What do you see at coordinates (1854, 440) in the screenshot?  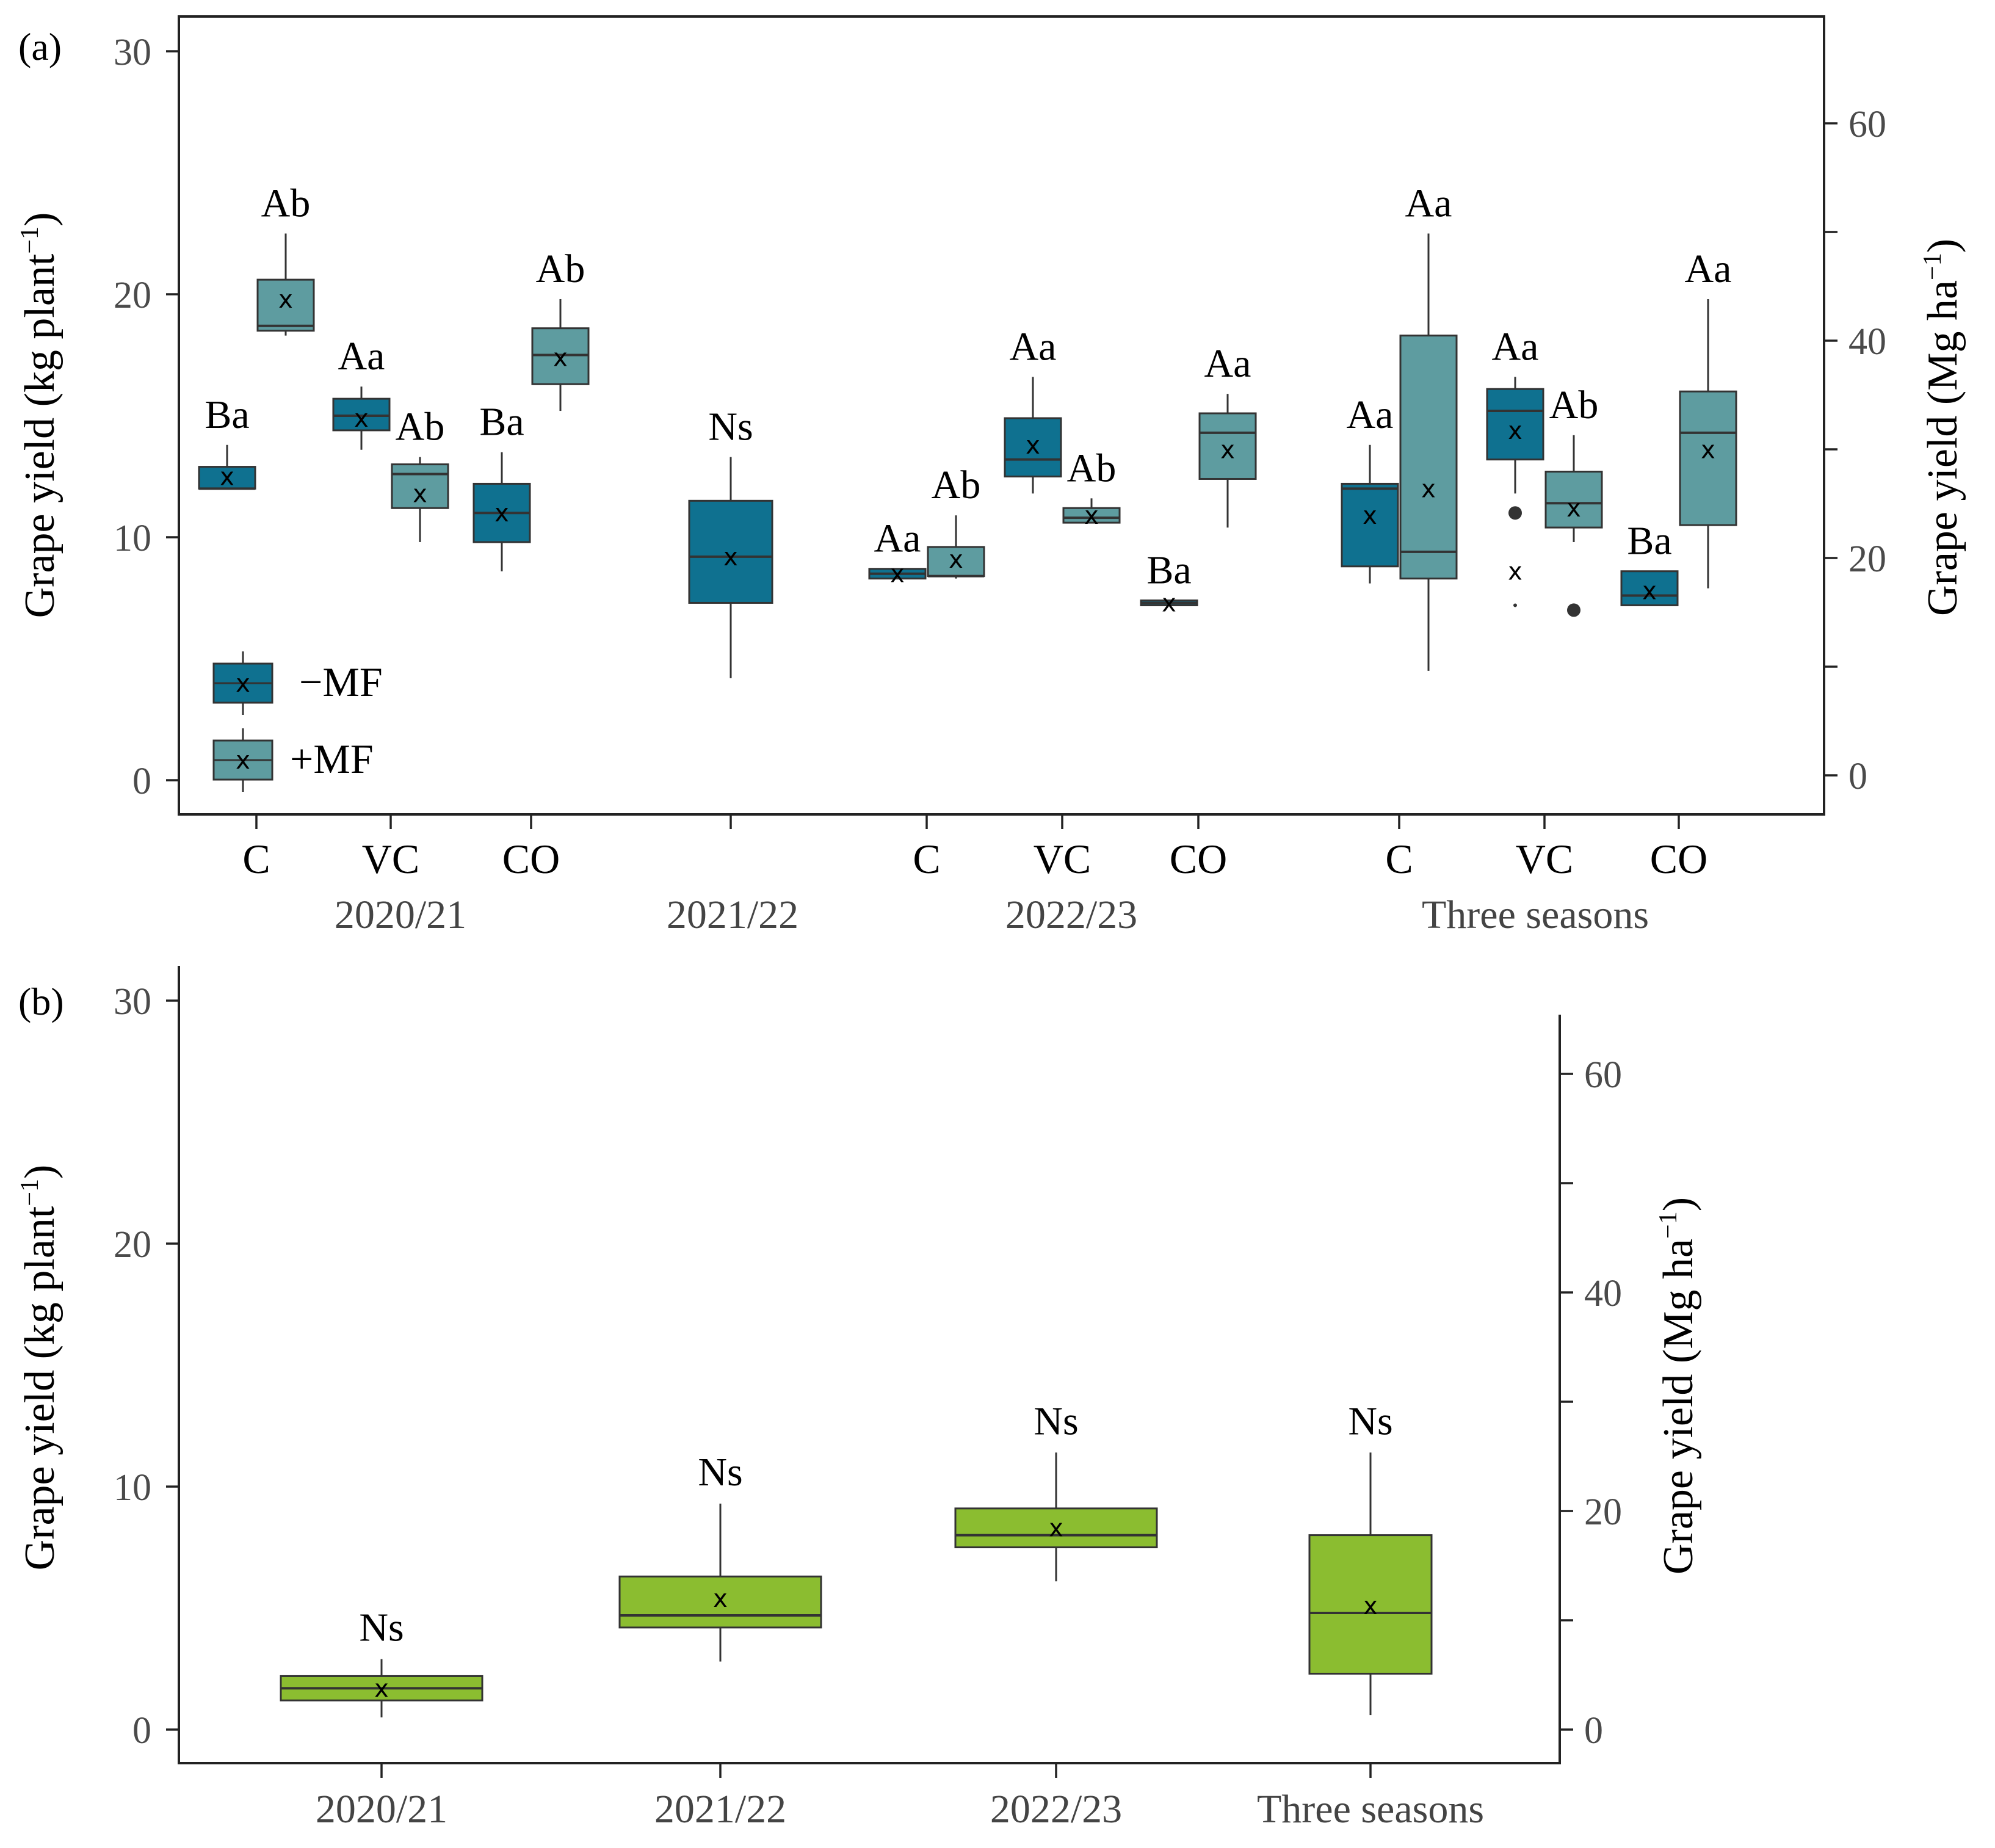 I see `panel-a-right-axis: 0 20 40 60` at bounding box center [1854, 440].